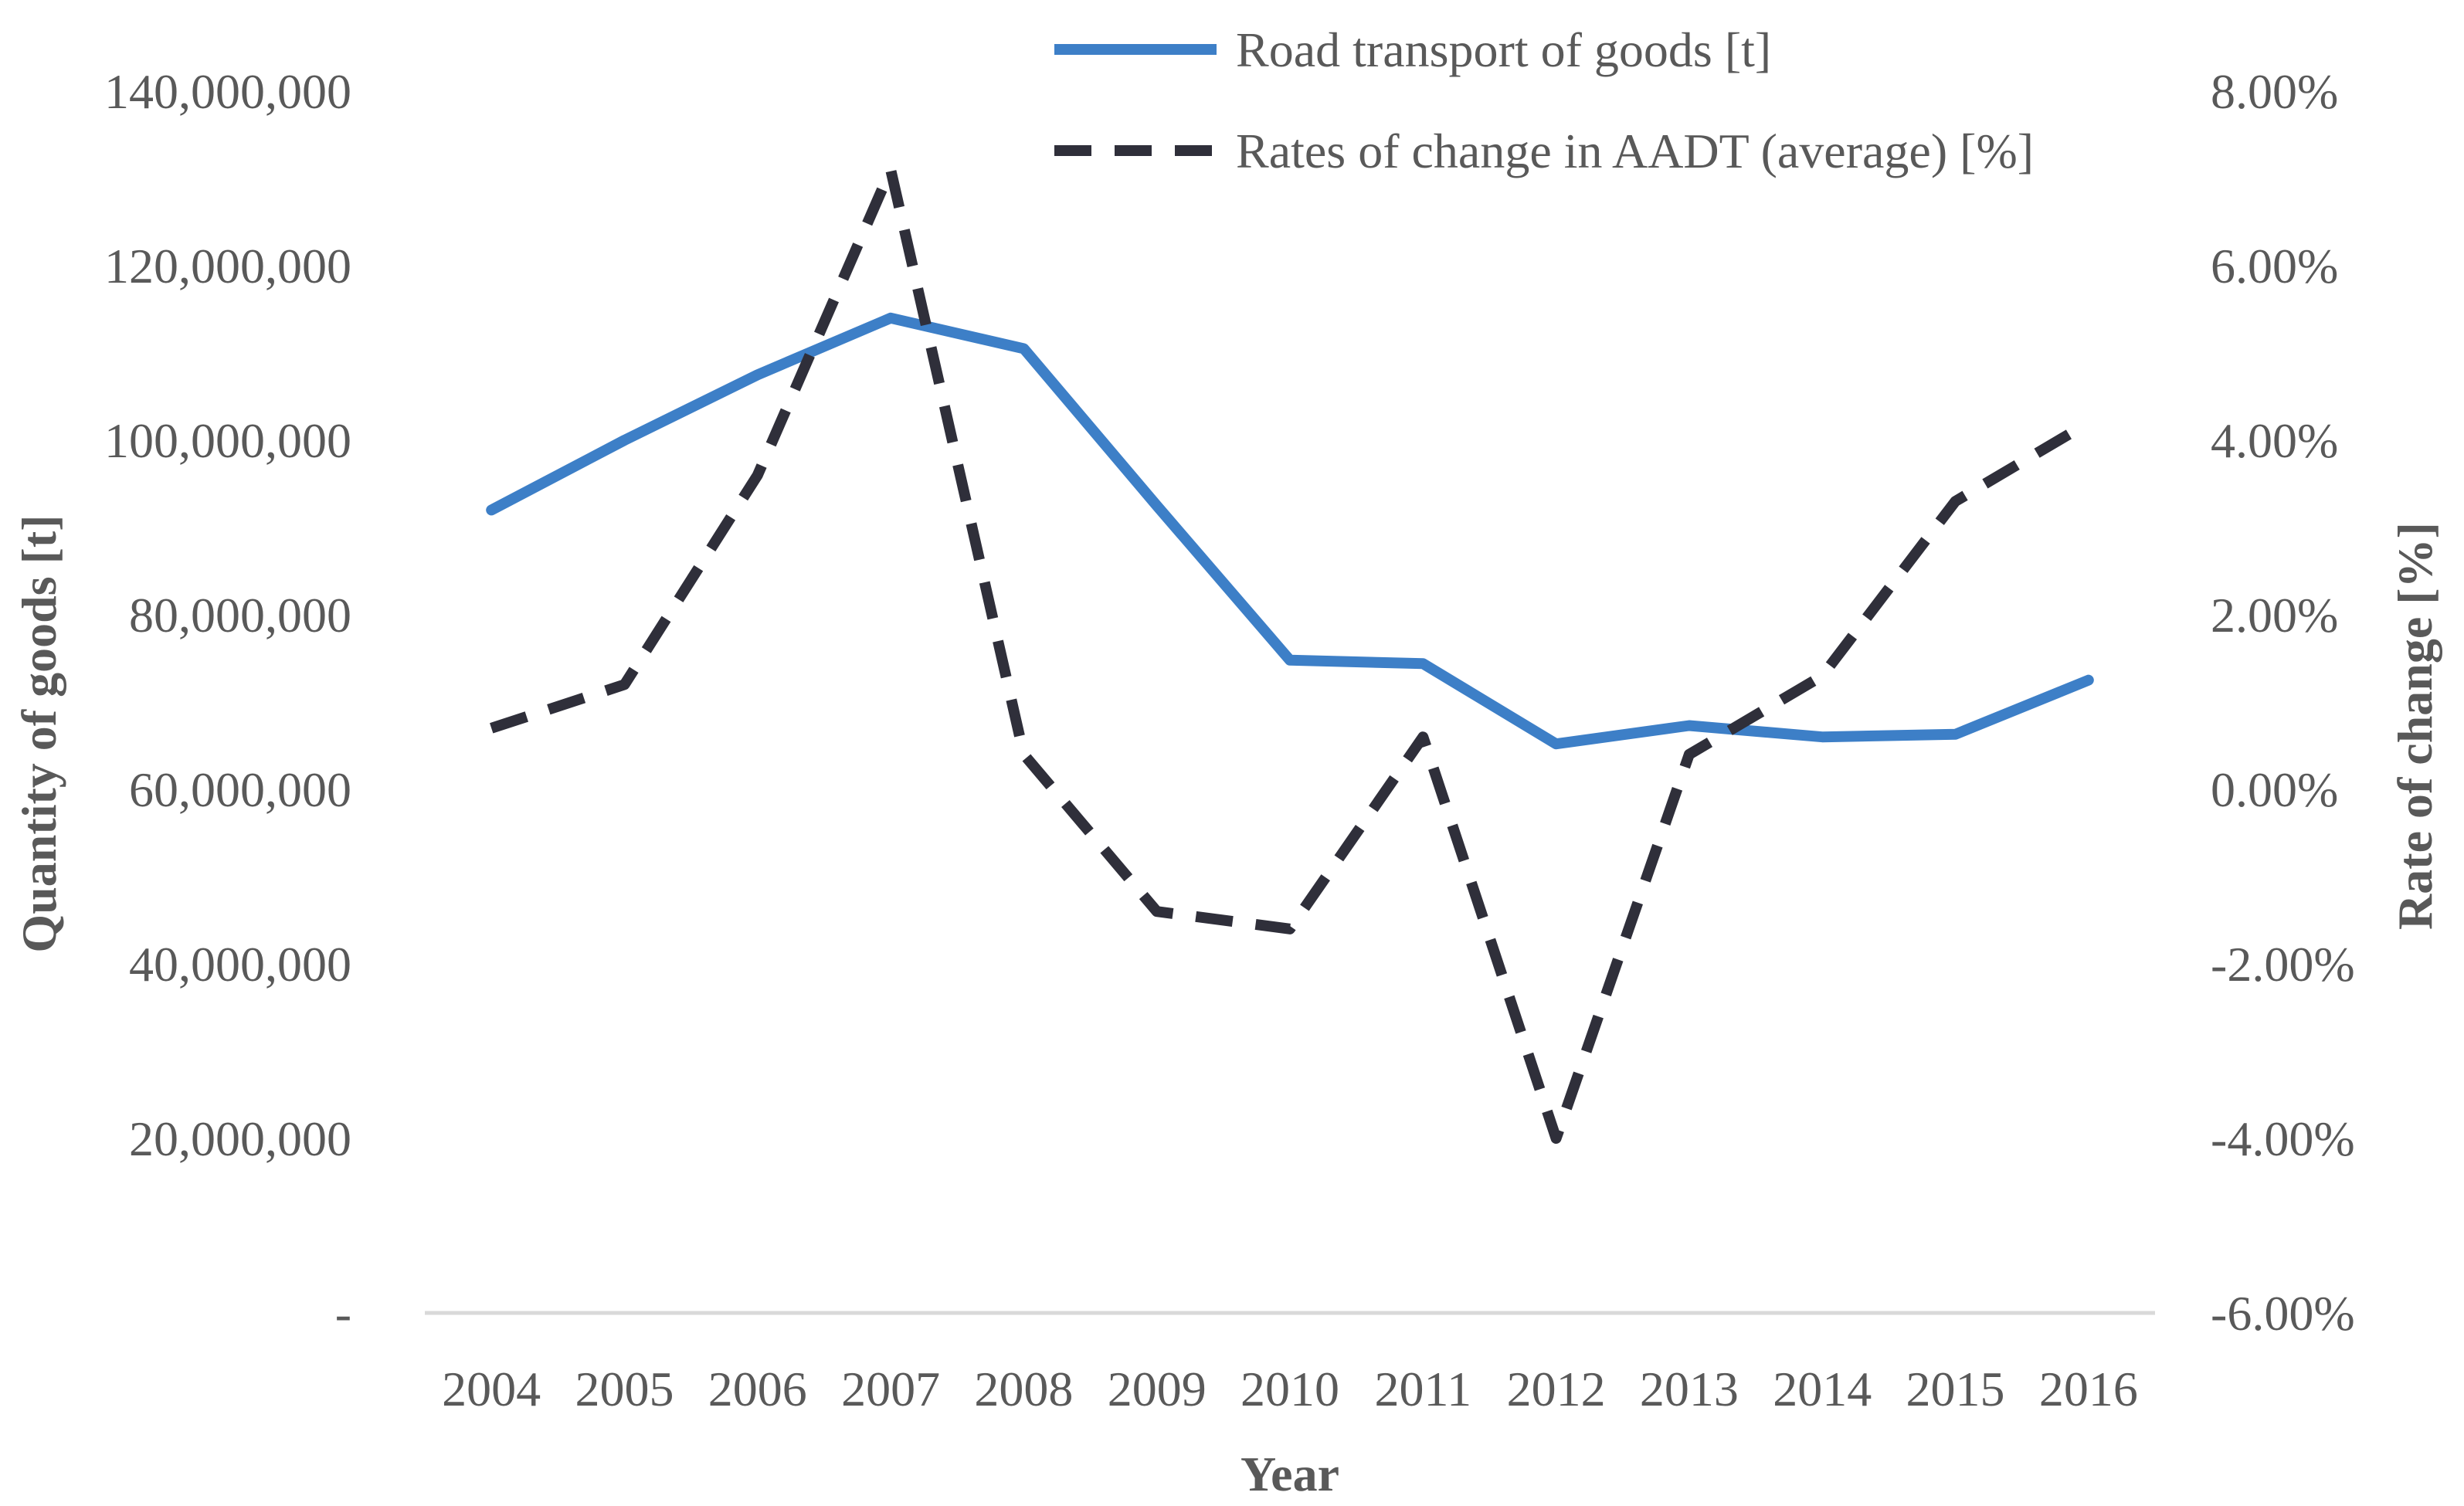  What do you see at coordinates (2283, 1138) in the screenshot?
I see `right-y-tick-label: -4.00%` at bounding box center [2283, 1138].